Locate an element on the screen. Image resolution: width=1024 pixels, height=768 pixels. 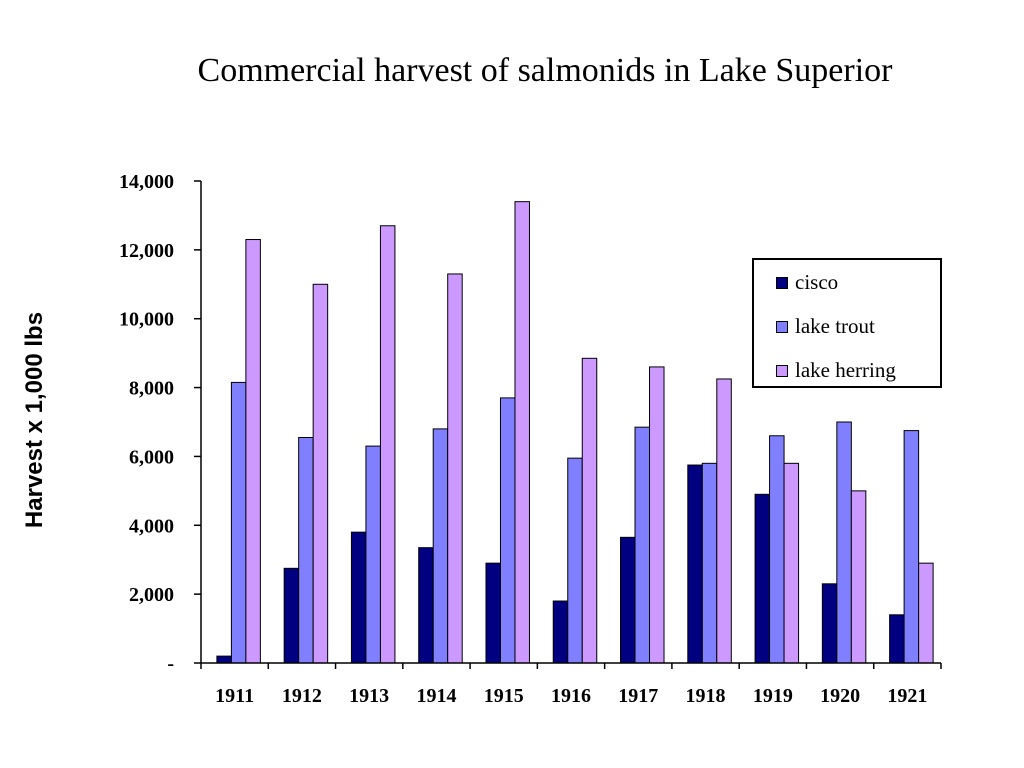
legend-item-cisco: cisco is located at coordinates (807, 282).